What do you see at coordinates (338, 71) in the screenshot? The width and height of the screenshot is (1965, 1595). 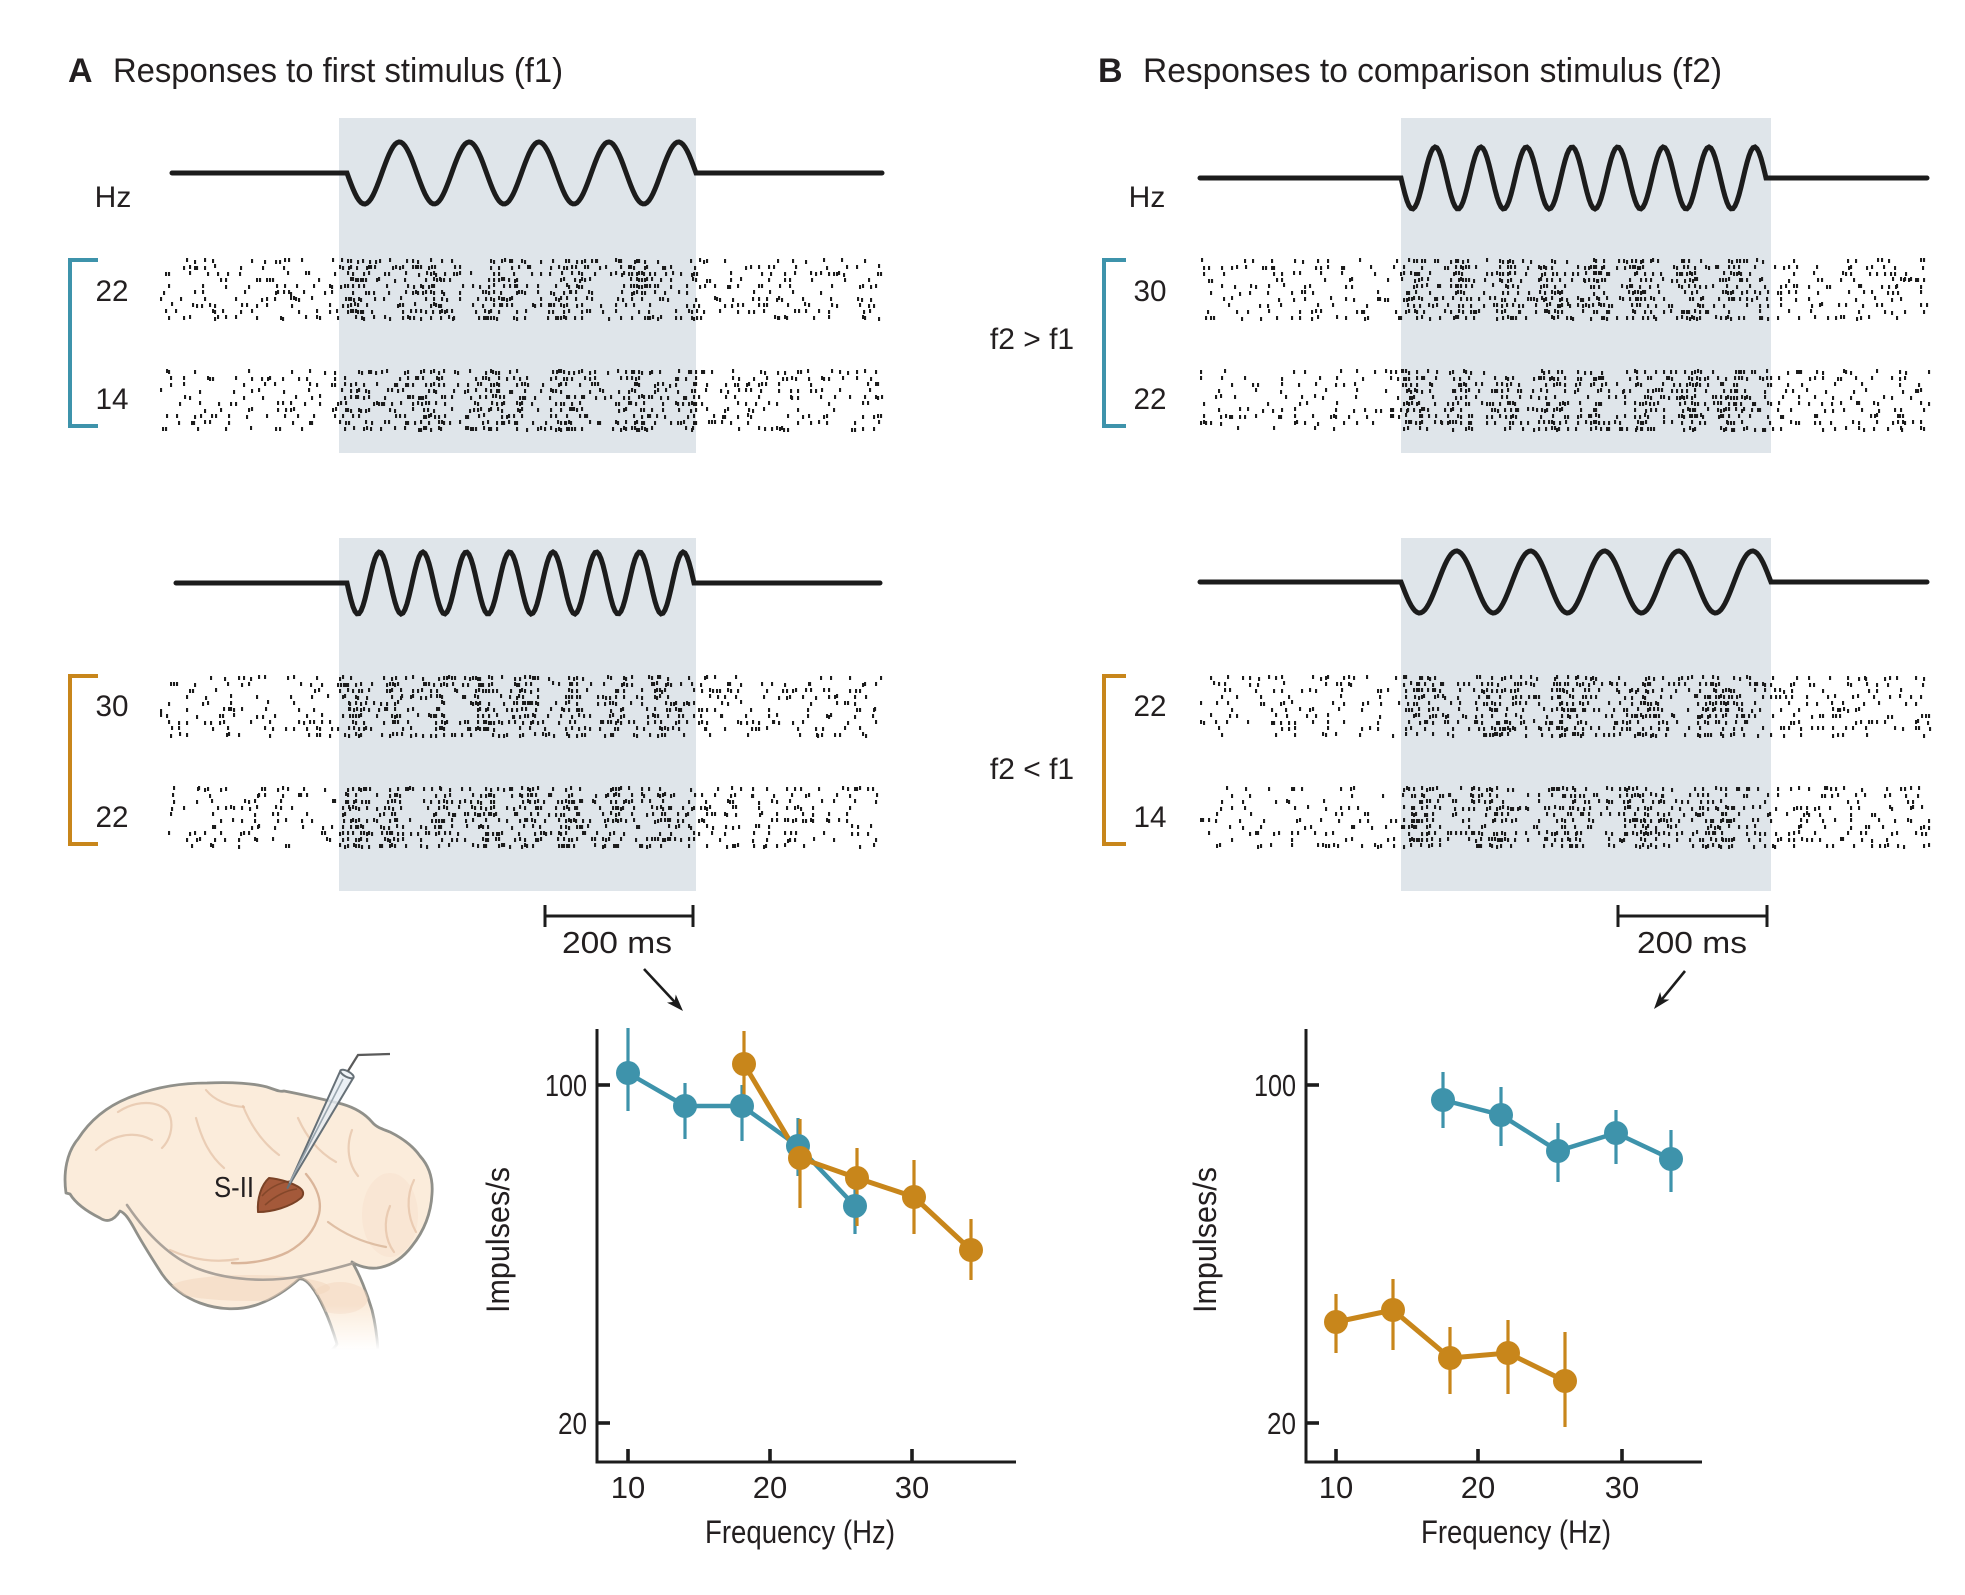 I see `svg-text:Responses to first stimulus (f: Responses to first stimulus (f1)` at bounding box center [338, 71].